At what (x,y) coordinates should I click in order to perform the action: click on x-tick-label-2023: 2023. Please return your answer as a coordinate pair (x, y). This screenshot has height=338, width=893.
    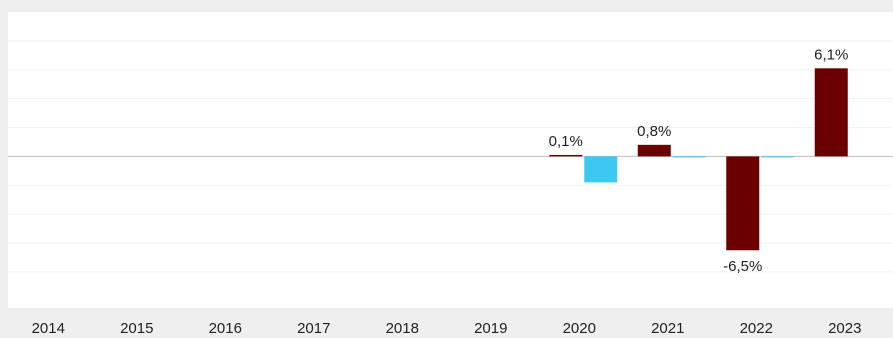
    Looking at the image, I should click on (844, 328).